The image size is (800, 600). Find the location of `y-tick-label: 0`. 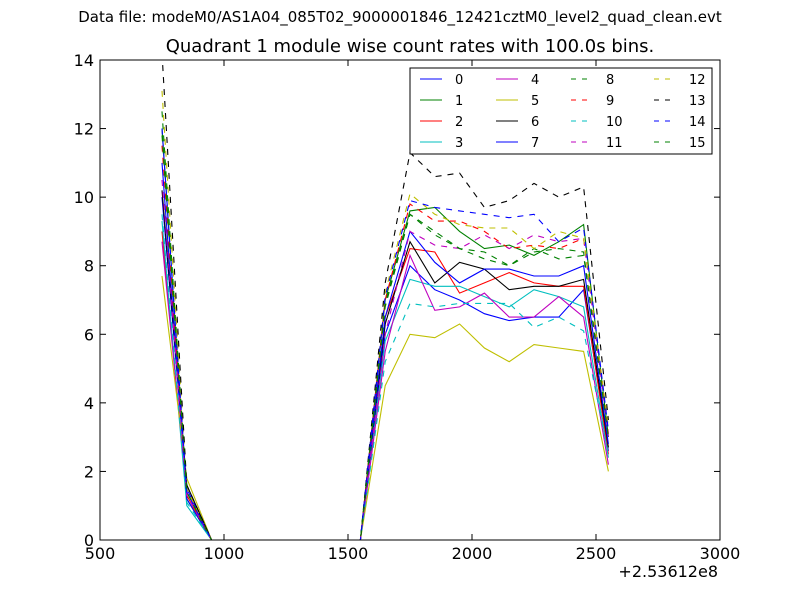

y-tick-label: 0 is located at coordinates (89, 540).